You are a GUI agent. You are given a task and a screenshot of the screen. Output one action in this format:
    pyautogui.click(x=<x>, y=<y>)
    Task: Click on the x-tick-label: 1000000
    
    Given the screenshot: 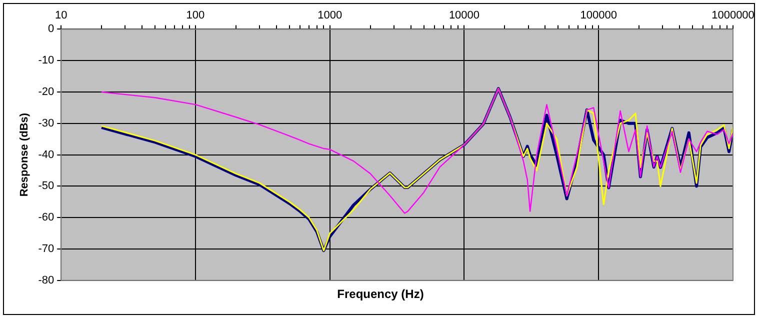 What is the action you would take?
    pyautogui.click(x=733, y=16)
    